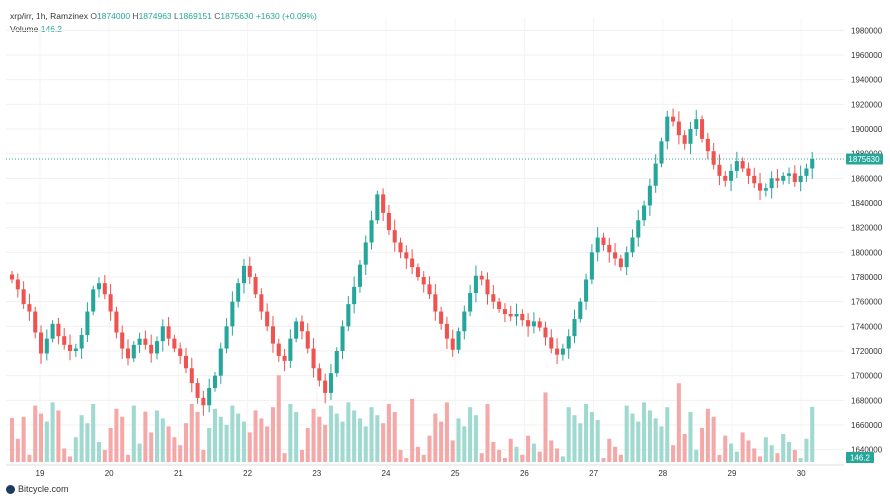 This screenshot has width=890, height=501. Describe the element at coordinates (195, 16) in the screenshot. I see `low-value: 1869151` at that location.